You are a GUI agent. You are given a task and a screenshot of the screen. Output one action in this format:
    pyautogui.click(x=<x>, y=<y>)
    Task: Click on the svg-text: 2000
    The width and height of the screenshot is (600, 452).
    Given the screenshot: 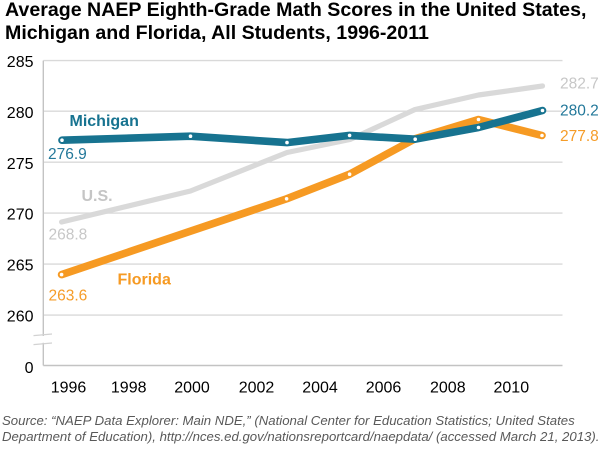 What is the action you would take?
    pyautogui.click(x=192, y=388)
    